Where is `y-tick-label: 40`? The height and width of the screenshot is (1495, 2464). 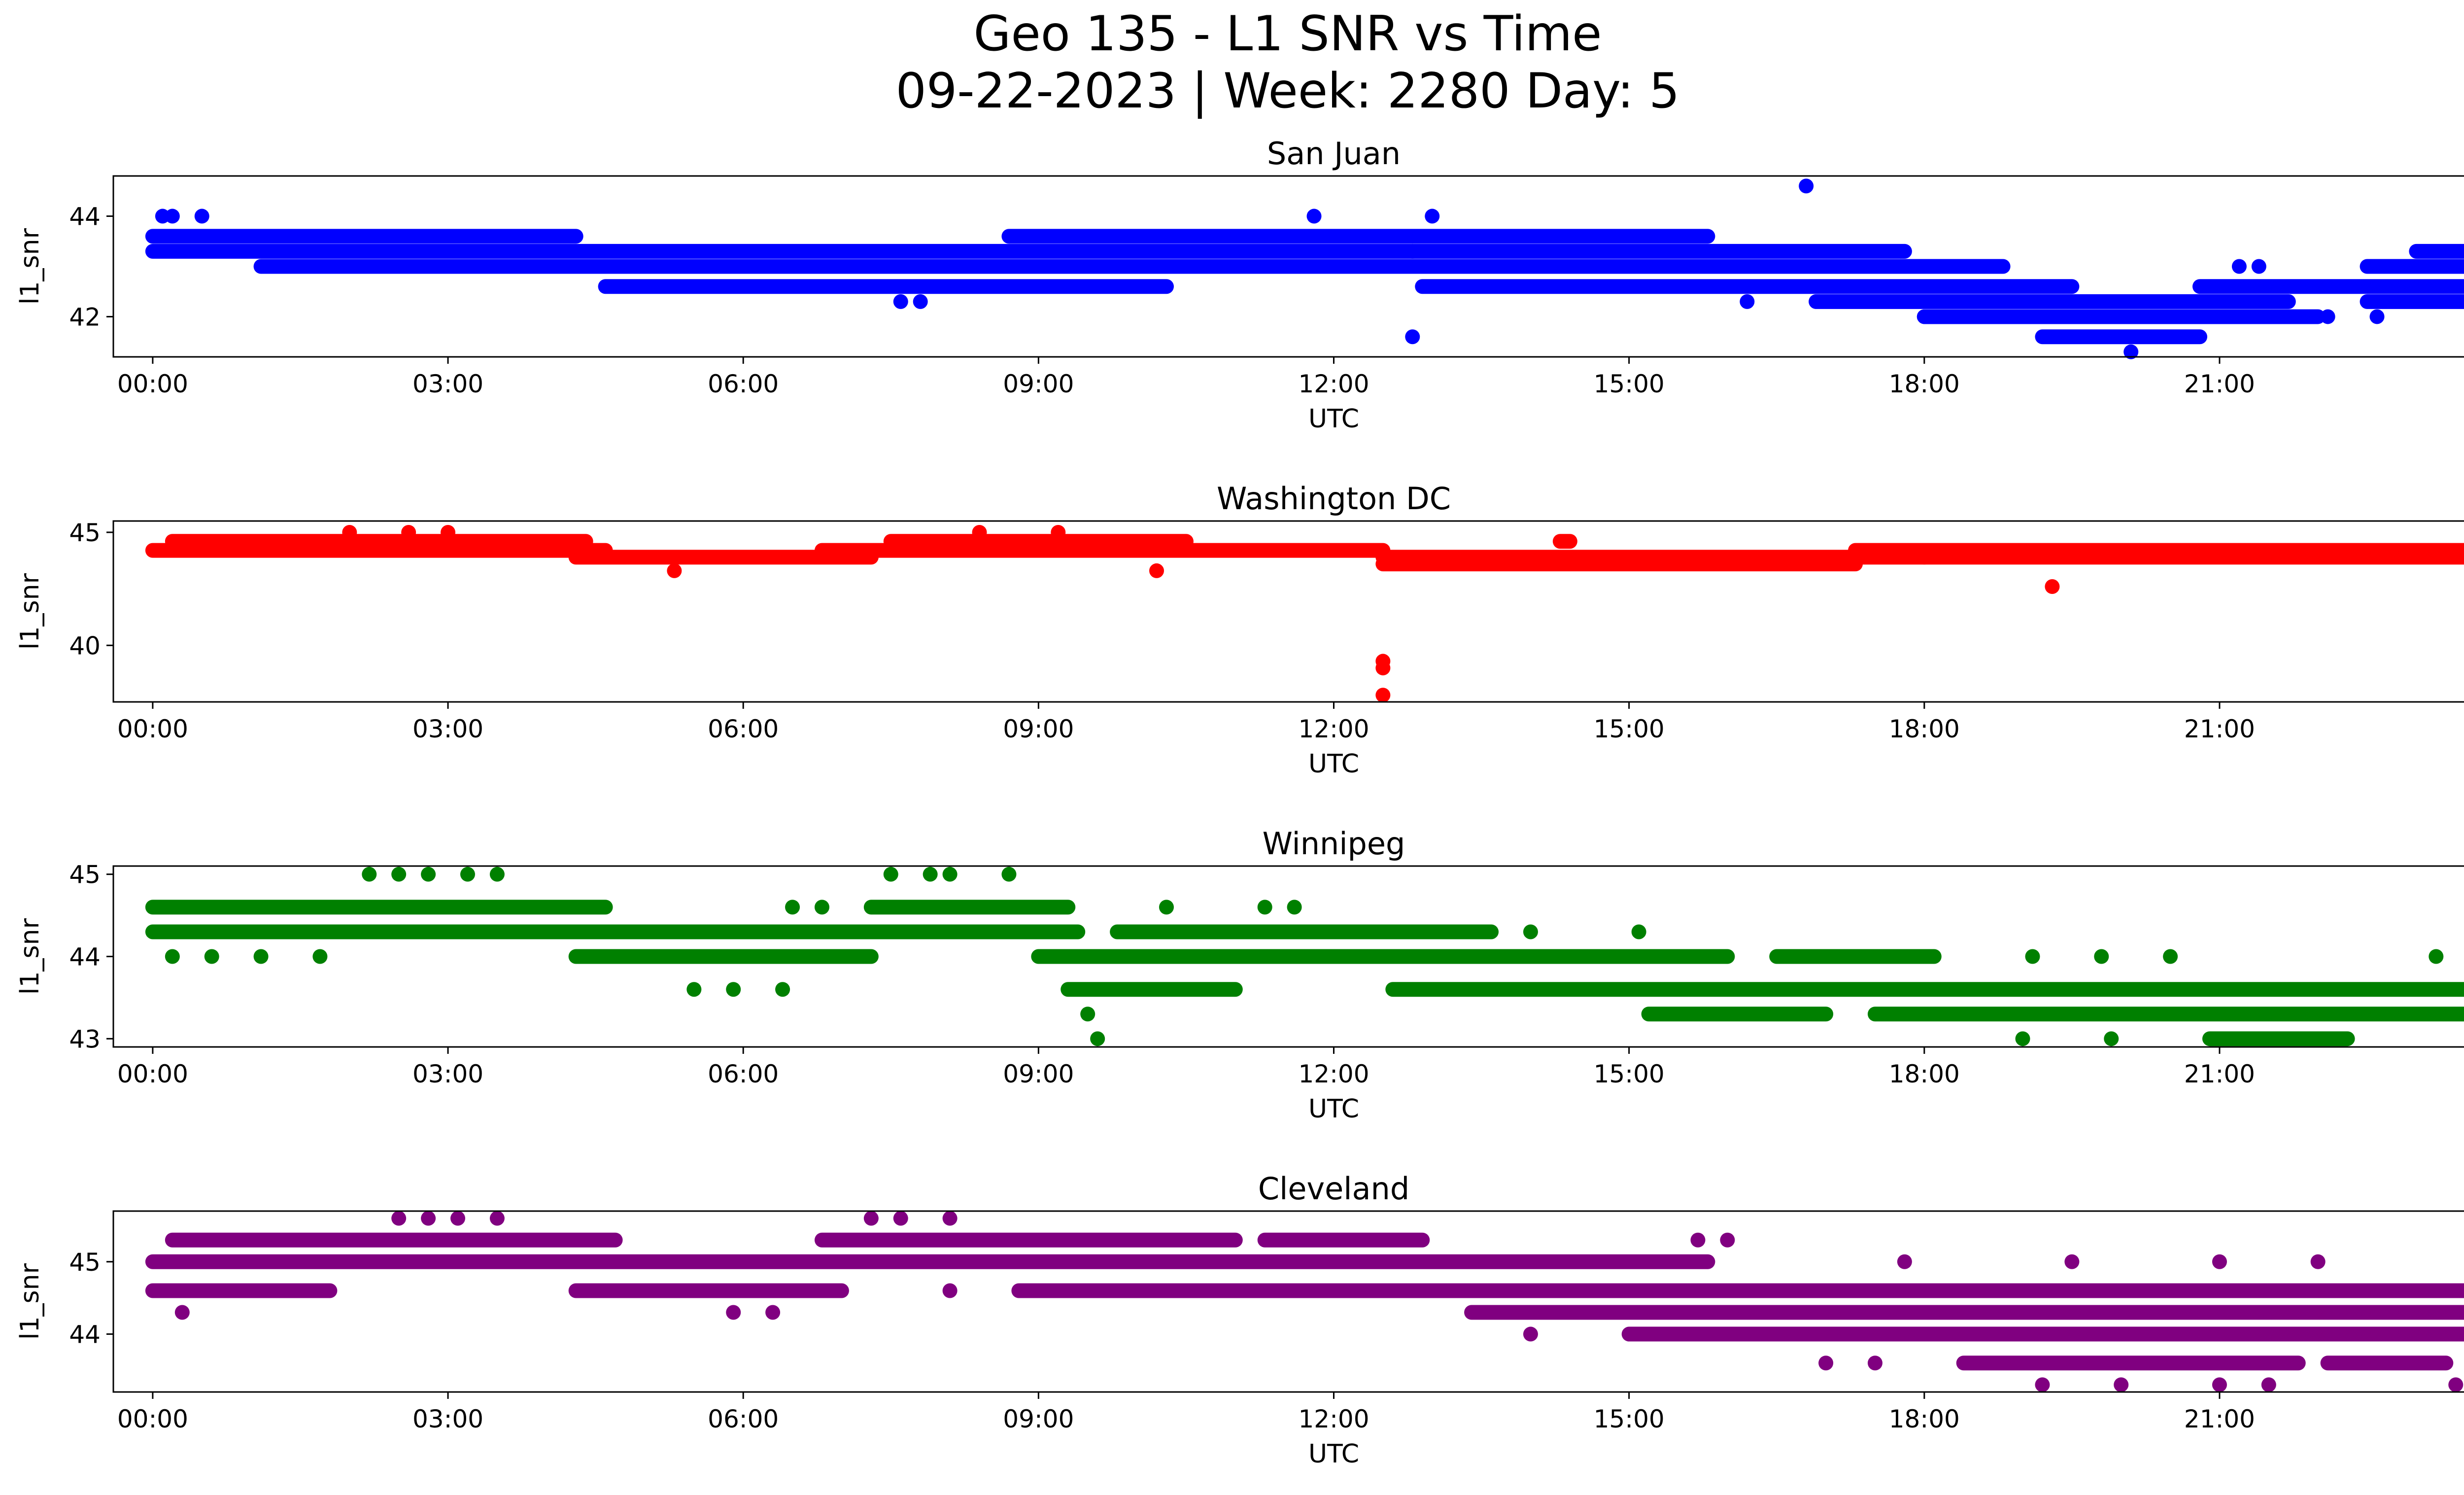 y-tick-label: 40 is located at coordinates (85, 645).